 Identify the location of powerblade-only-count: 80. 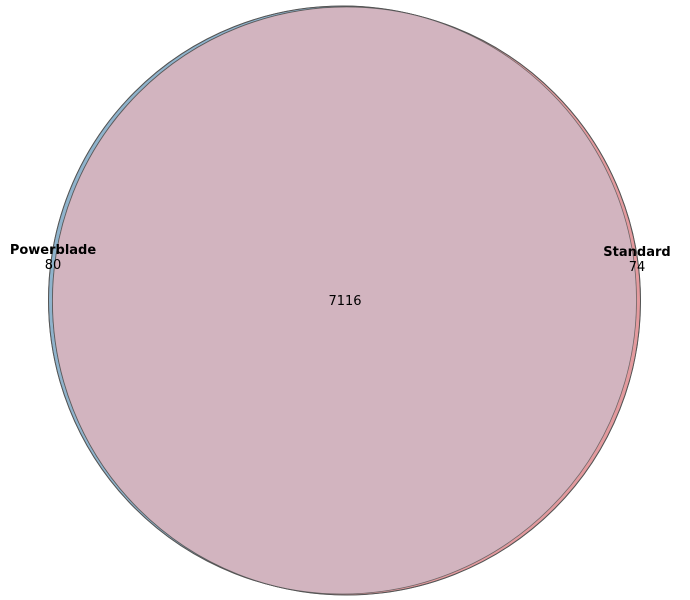
(53, 265).